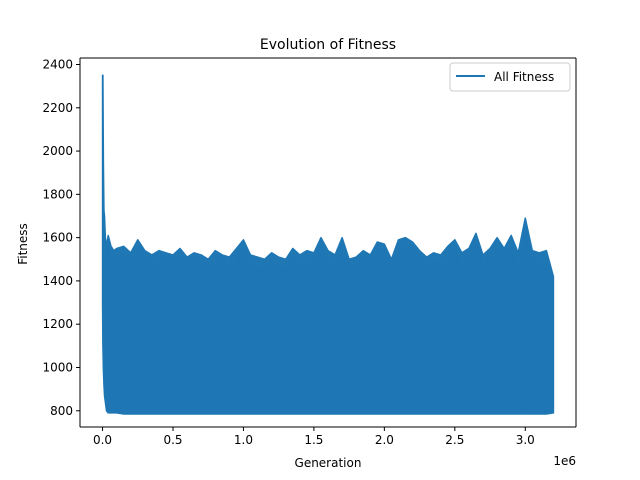  Describe the element at coordinates (57, 238) in the screenshot. I see `y-tick-label: 1600` at that location.